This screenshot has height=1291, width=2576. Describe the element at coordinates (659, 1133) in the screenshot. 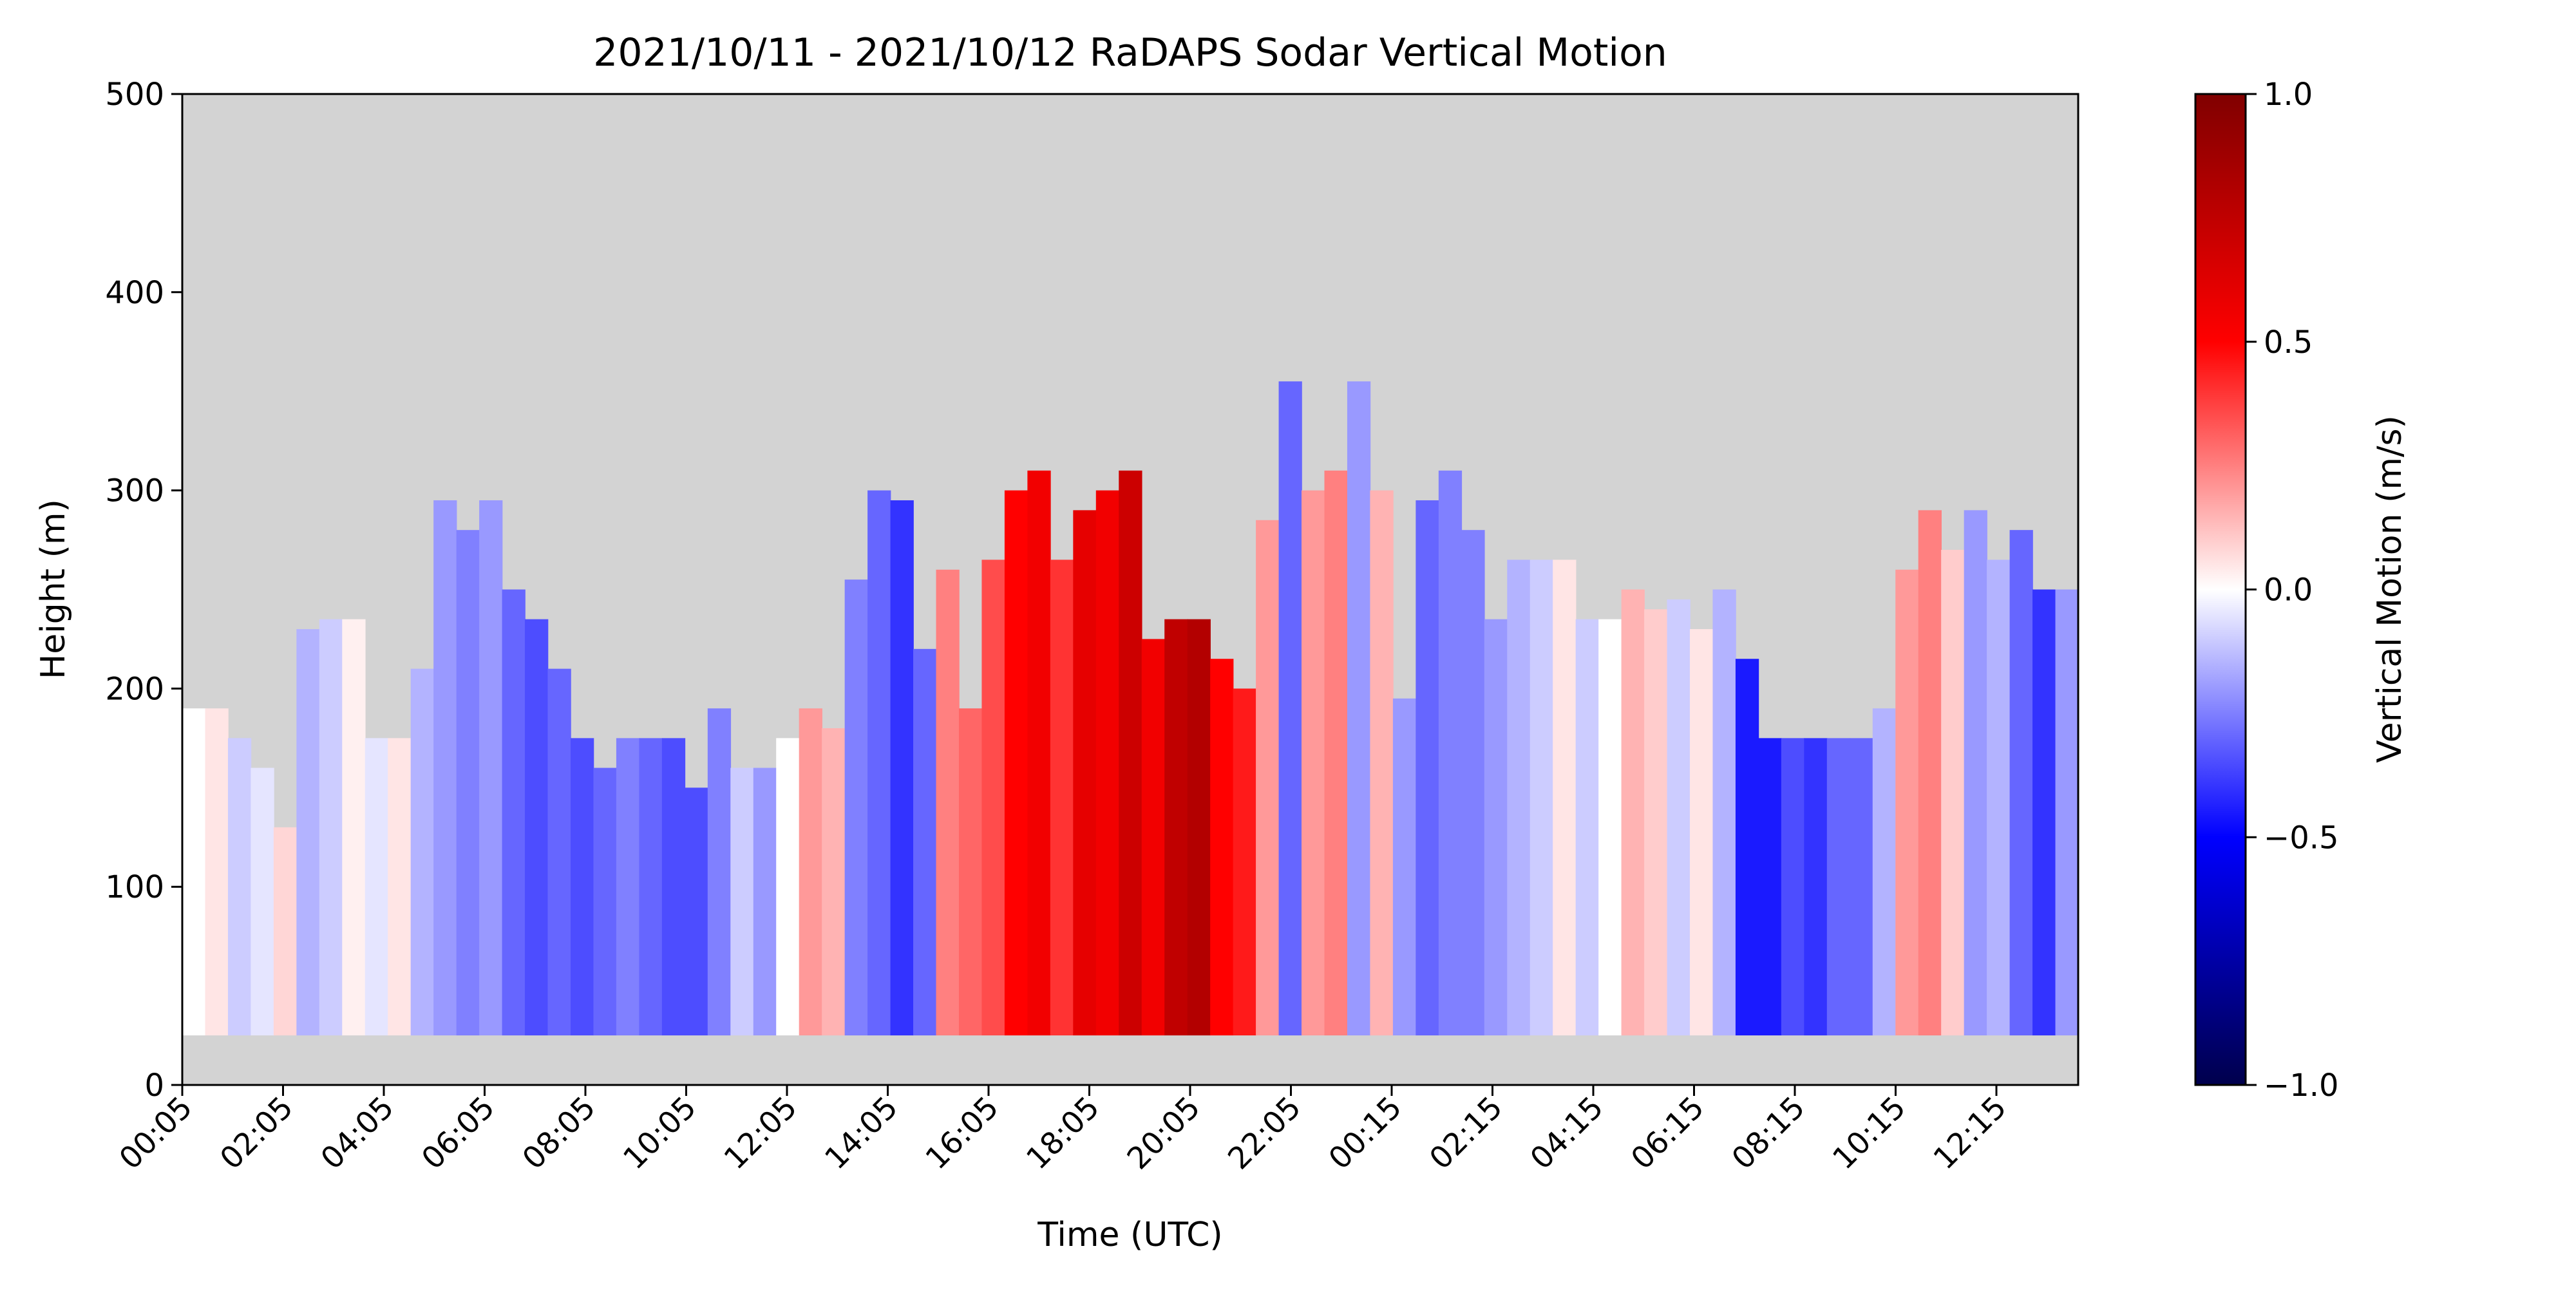

I see `x-tick-label: 10:05` at that location.